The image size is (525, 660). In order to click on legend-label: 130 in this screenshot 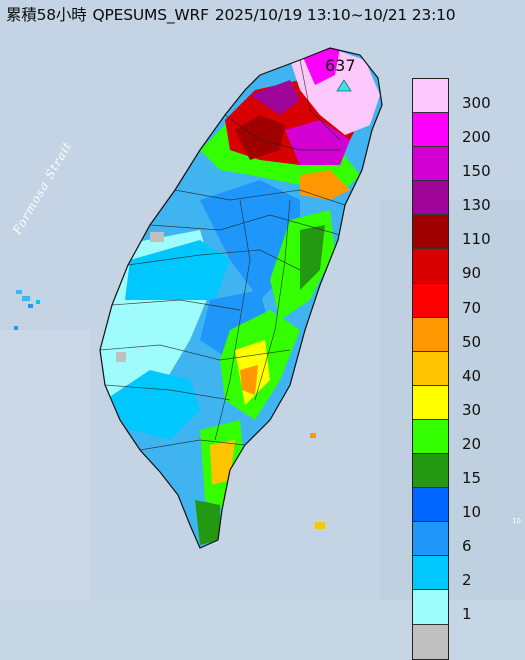, I will do `click(476, 205)`.